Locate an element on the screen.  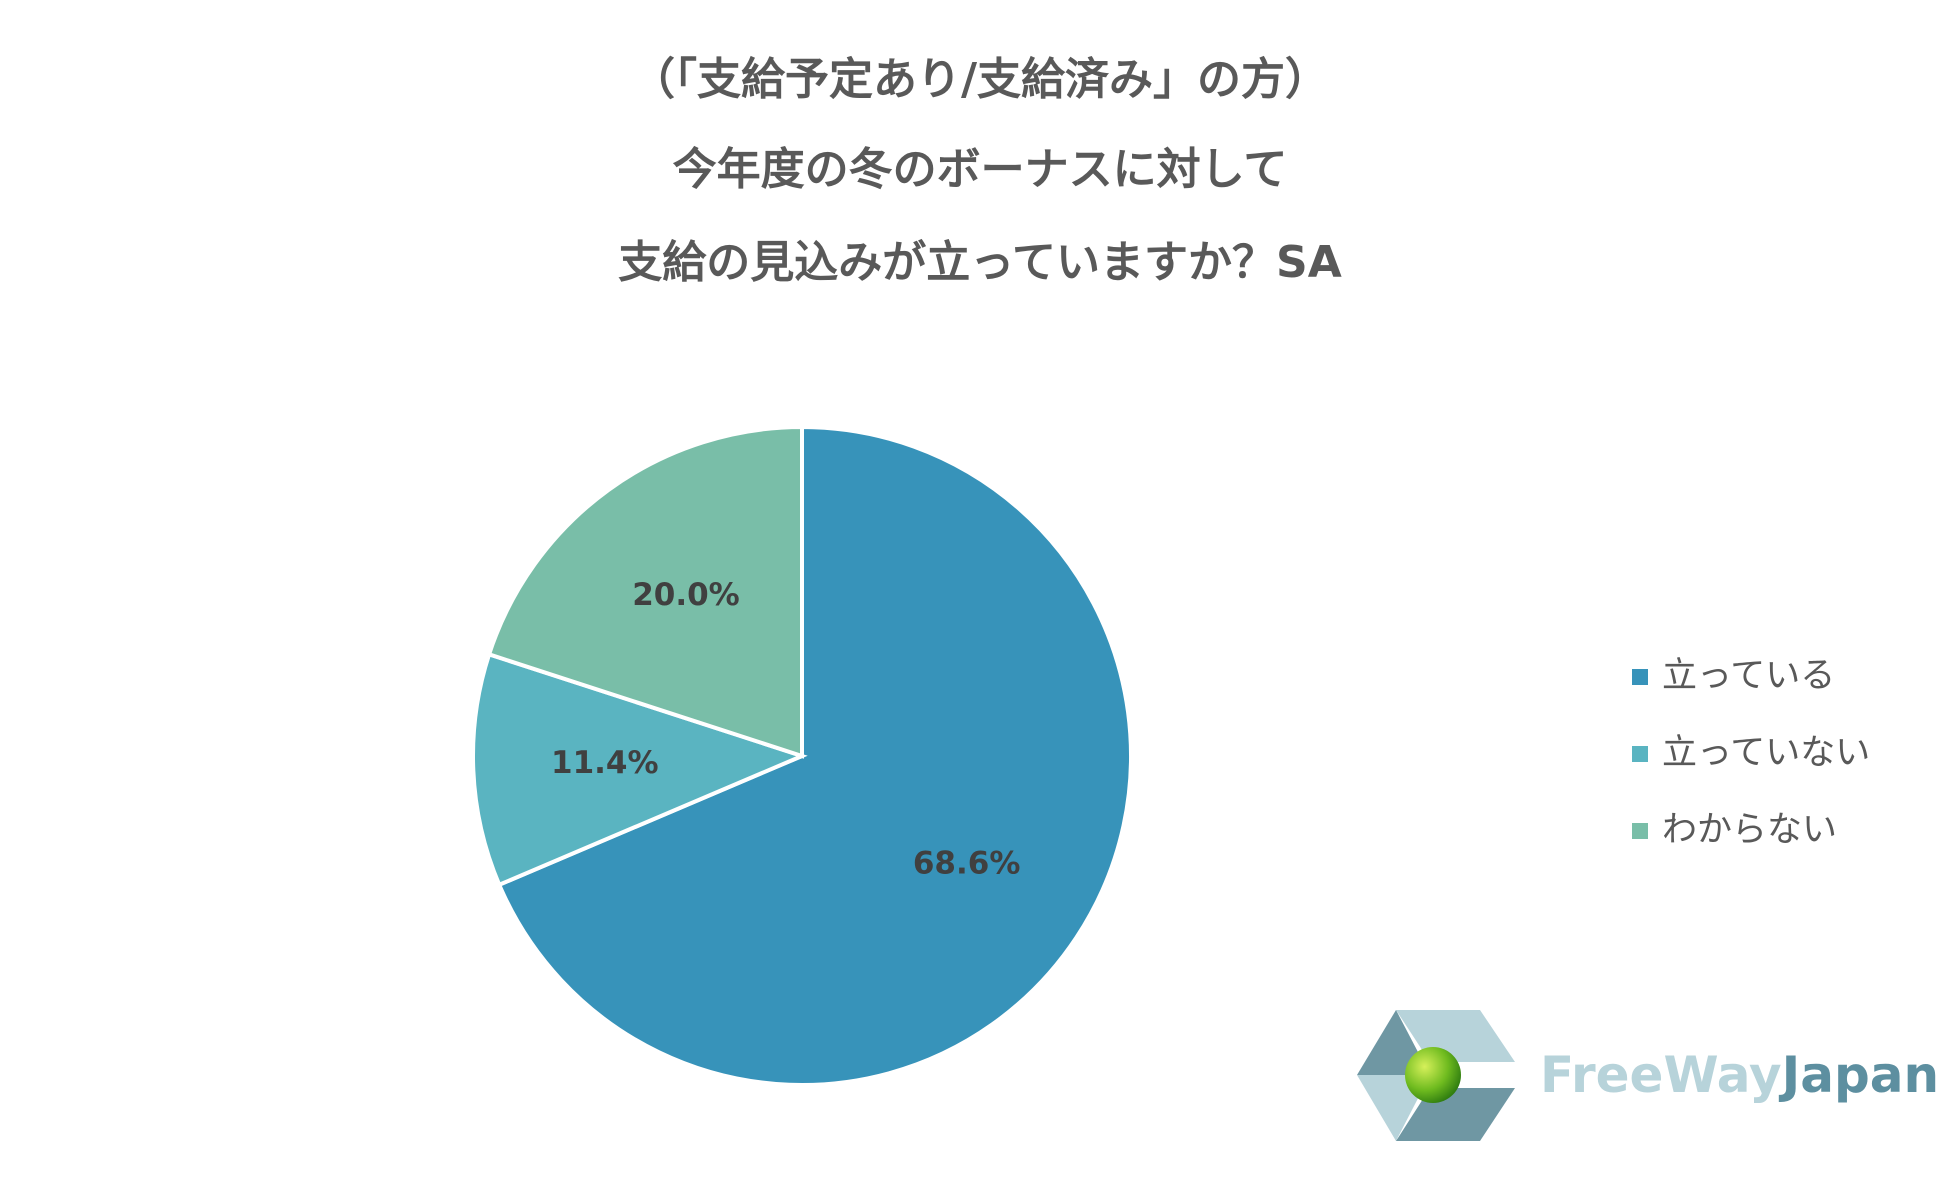
legend-label: わからない is located at coordinates (1749, 830).